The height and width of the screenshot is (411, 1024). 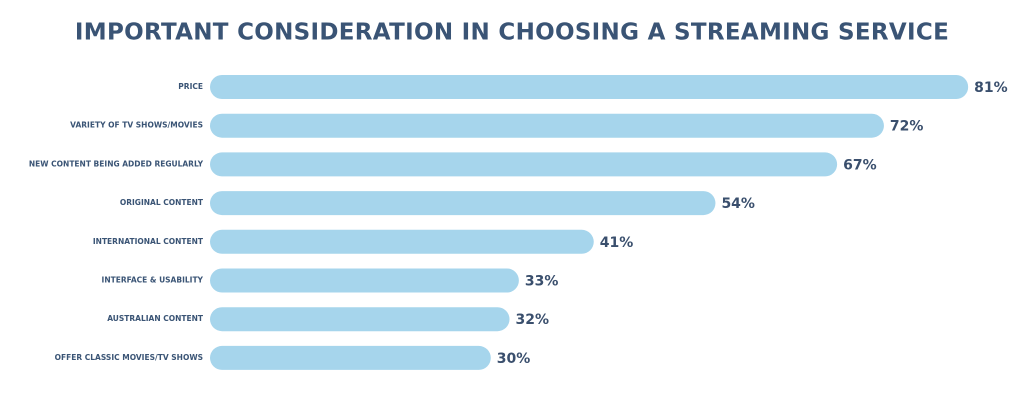 I want to click on category-label: NEW CONTENT BEING ADDED REGULARLY, so click(x=116, y=163).